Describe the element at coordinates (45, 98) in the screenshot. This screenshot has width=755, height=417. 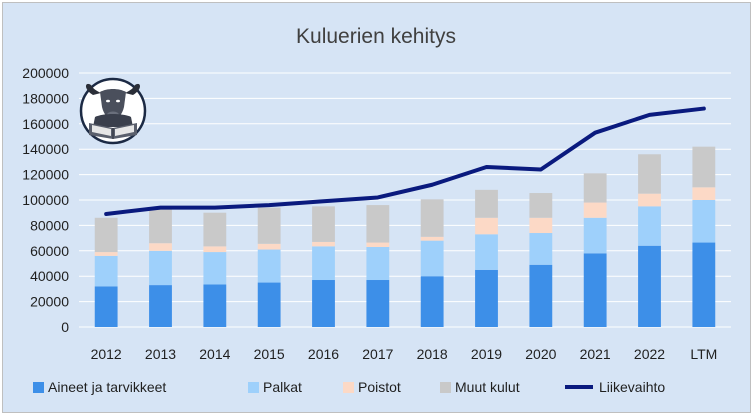
I see `y-tick-label: 180000` at that location.